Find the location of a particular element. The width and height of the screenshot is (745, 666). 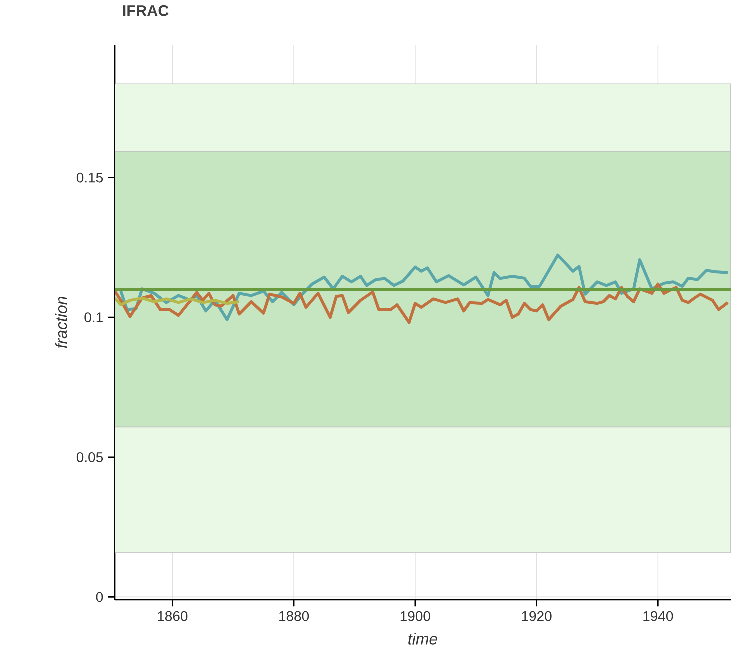

x-tick-label: 1860 is located at coordinates (173, 616).